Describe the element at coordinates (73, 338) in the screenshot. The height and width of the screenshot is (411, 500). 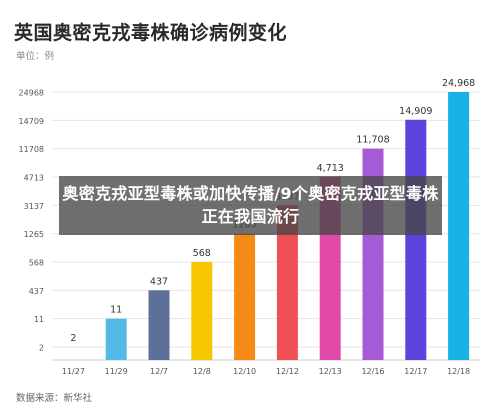
I see `data-label: 2` at that location.